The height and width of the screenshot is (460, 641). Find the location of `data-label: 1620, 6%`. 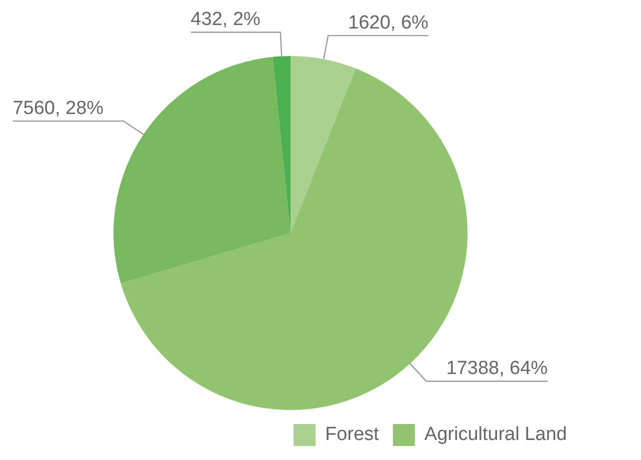

data-label: 1620, 6% is located at coordinates (388, 23).